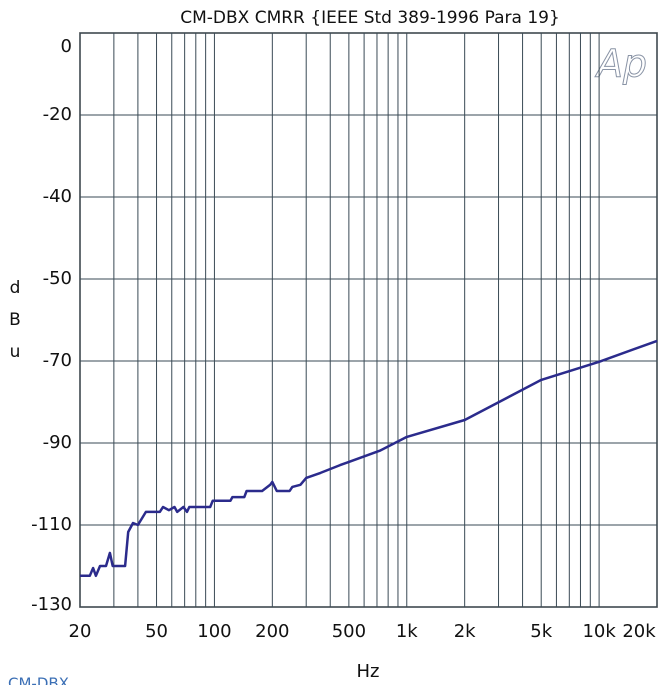  I want to click on chart-title: CM-DBX CMRR {IEEE Std 389-1996 Para 19}, so click(370, 18).